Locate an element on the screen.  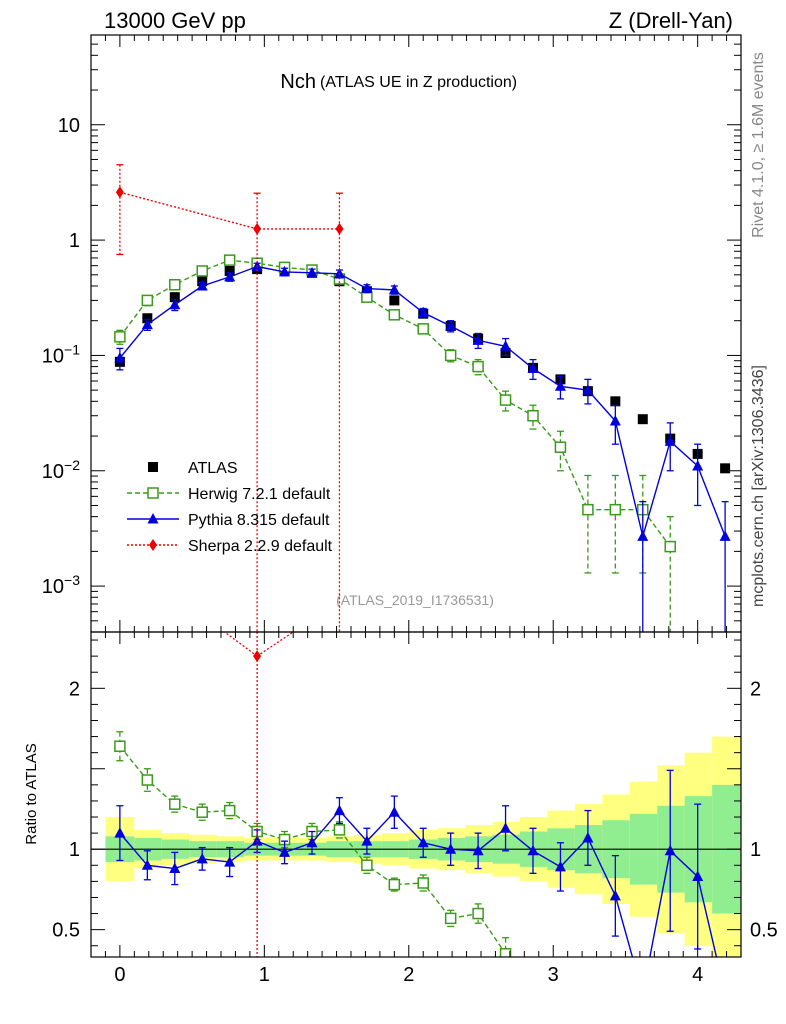
sherpa-line is located at coordinates (229, 210).